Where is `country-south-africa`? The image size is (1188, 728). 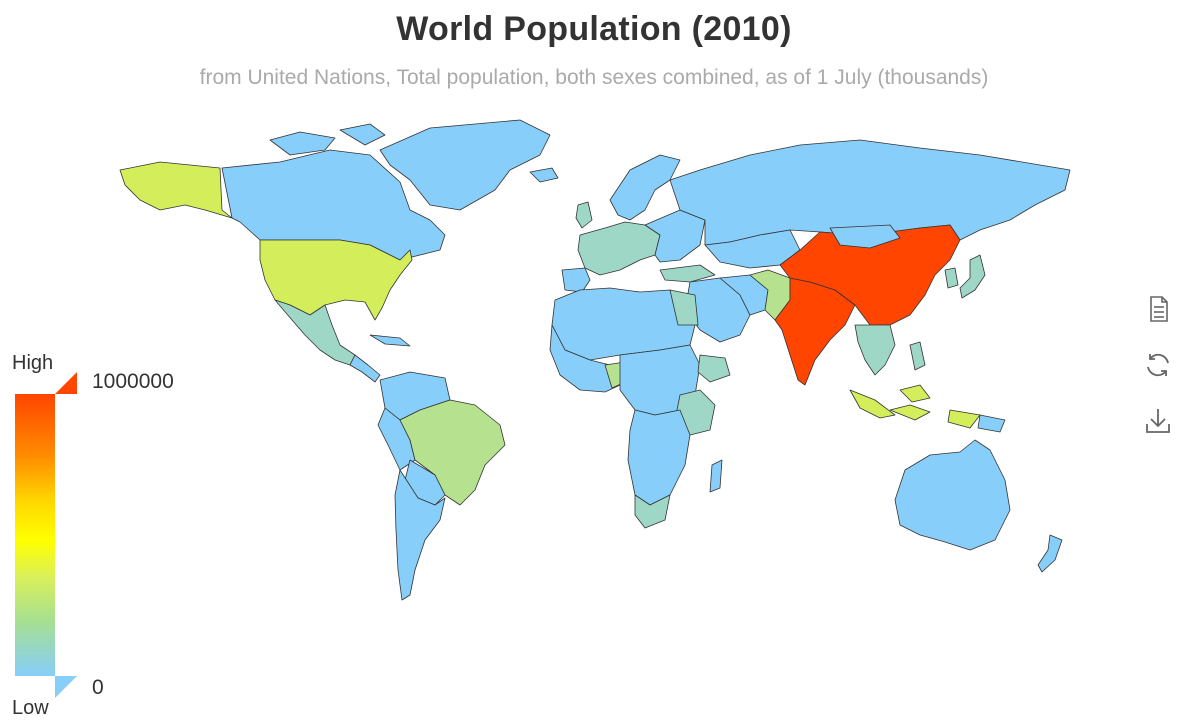
country-south-africa is located at coordinates (652, 511).